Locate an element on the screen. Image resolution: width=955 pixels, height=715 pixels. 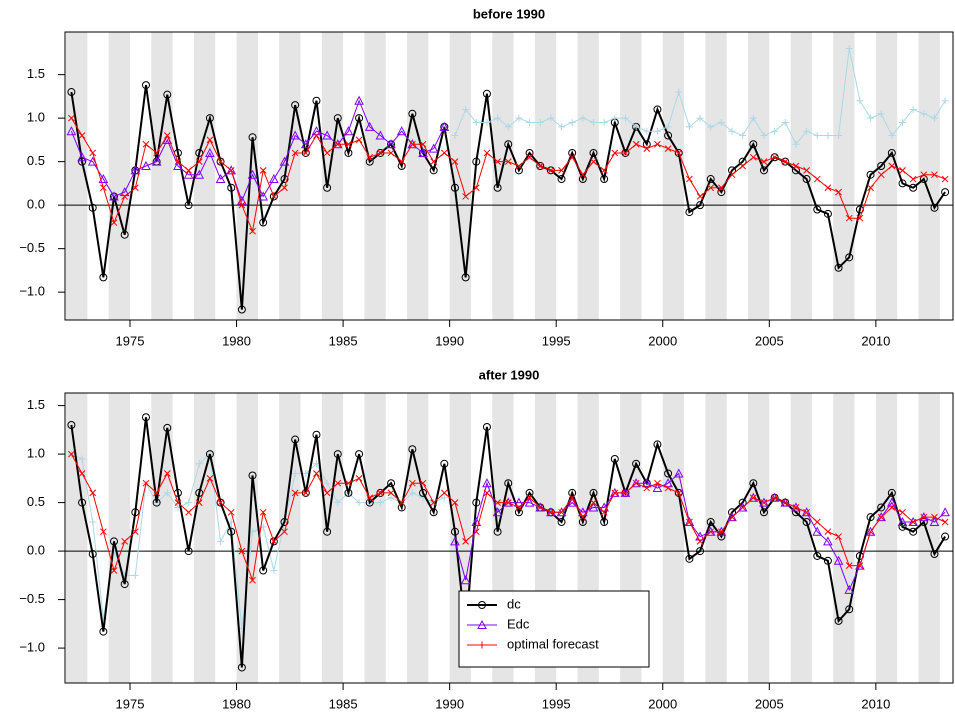
y-tick-label: 0.5 is located at coordinates (36, 160).